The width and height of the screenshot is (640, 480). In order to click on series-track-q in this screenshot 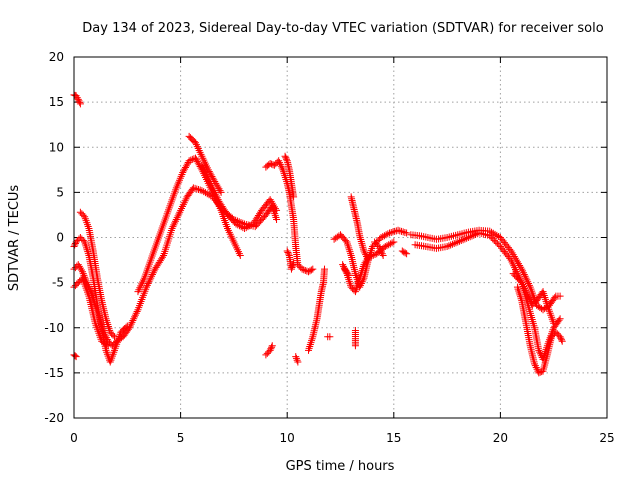, I will do `click(370, 258)`.